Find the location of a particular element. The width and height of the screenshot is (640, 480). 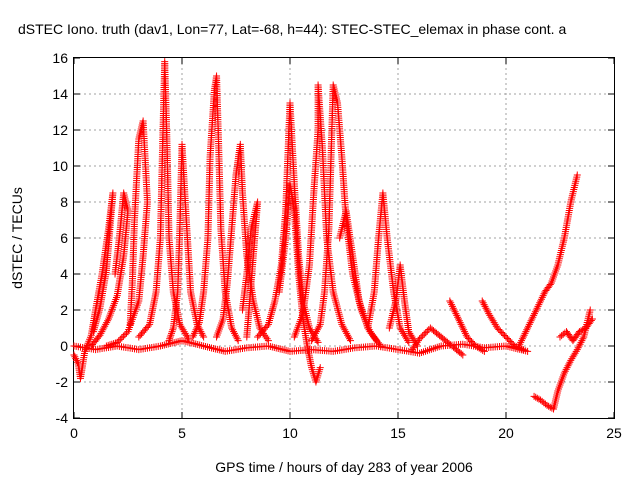

y-tick-label: 0 is located at coordinates (64, 346).